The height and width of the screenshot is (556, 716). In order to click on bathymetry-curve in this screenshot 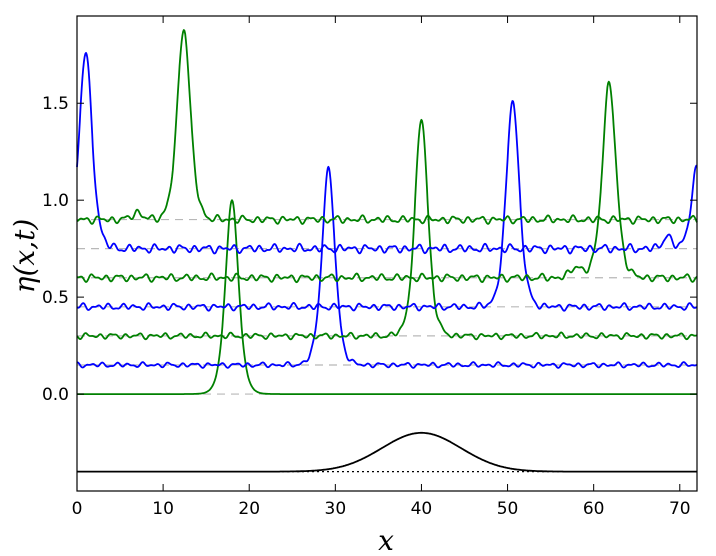, I will do `click(387, 452)`.